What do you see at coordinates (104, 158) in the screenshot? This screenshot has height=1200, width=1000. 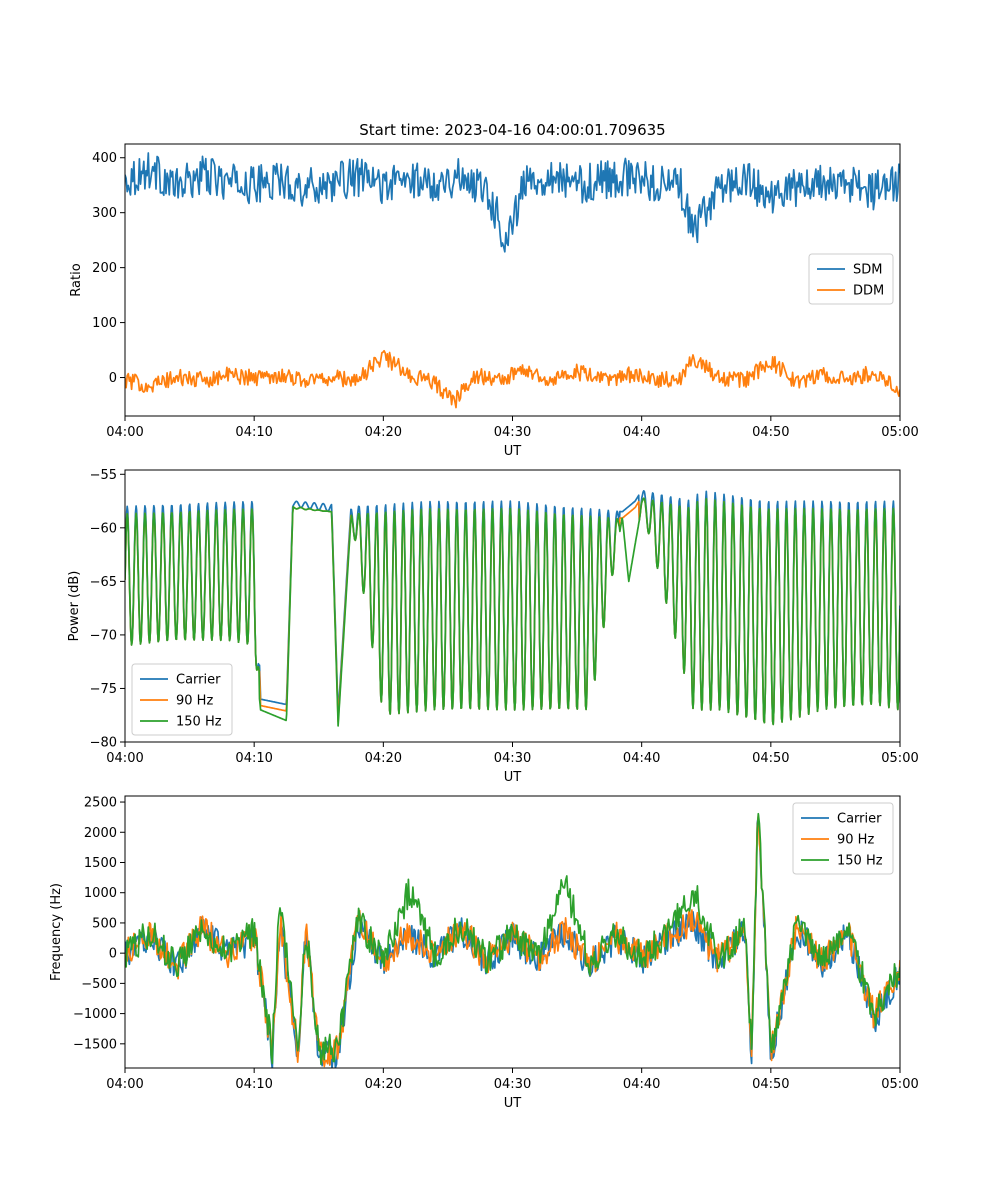 I see `y-tick-label: 400` at bounding box center [104, 158].